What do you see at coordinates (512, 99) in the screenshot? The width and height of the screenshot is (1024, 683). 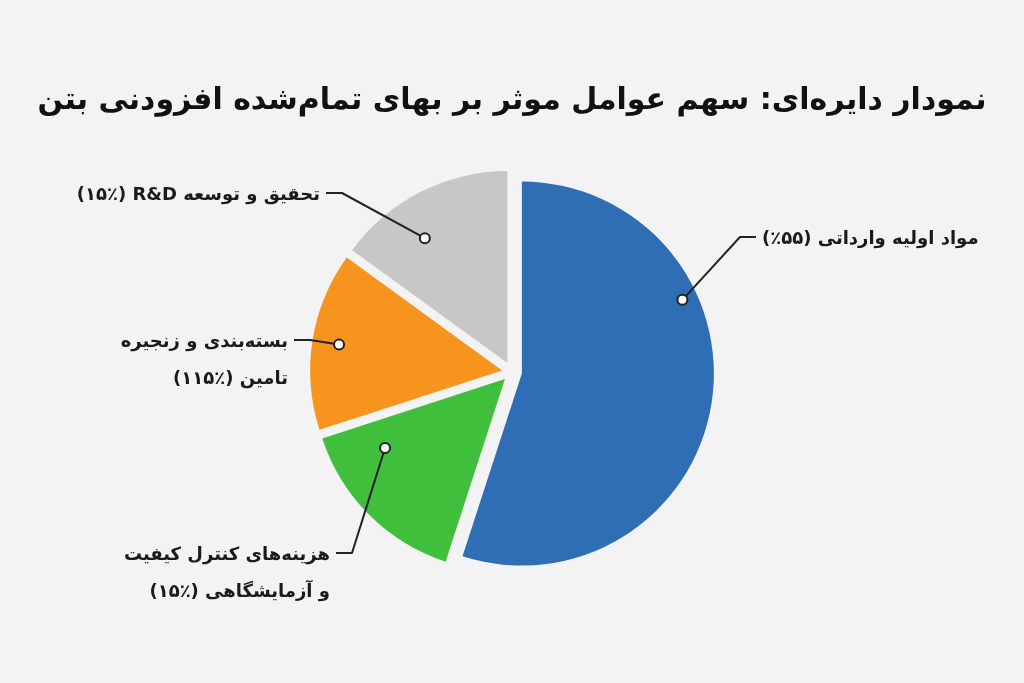 I see `title: نمودار دایره‌ای: سهم عوامل موثر بر بهای تمام‌شده افزودنی بتن` at bounding box center [512, 99].